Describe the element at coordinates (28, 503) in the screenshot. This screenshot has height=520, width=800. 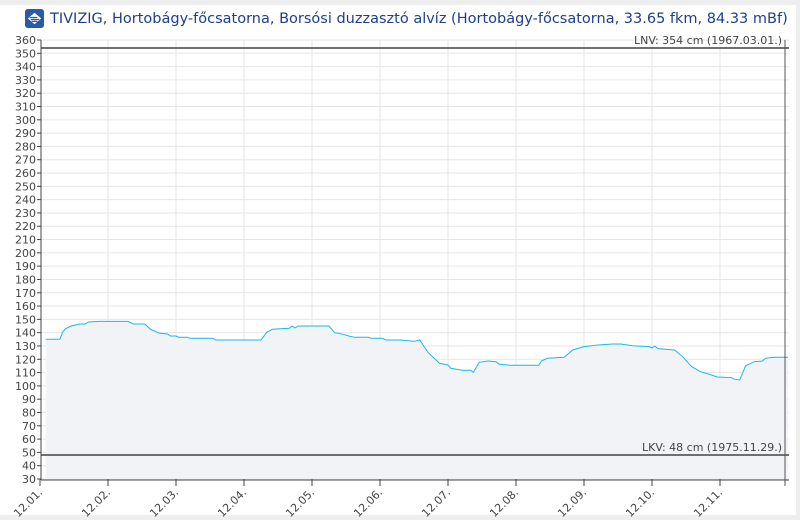
I see `x-tick-label: 12.01.` at that location.